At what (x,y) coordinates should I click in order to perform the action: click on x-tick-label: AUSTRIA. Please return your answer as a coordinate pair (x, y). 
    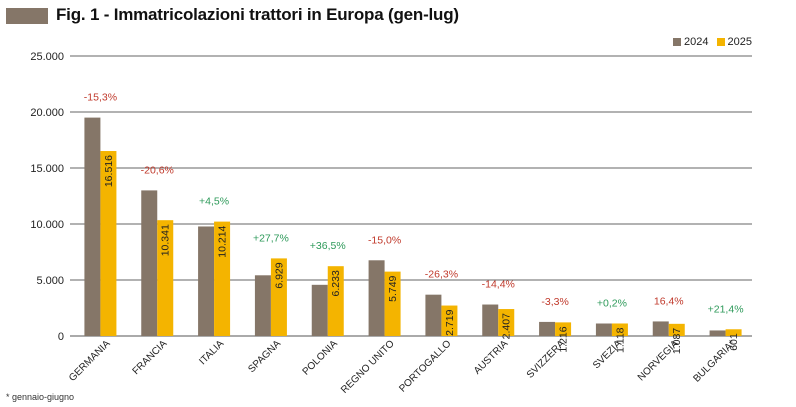
    Looking at the image, I should click on (491, 357).